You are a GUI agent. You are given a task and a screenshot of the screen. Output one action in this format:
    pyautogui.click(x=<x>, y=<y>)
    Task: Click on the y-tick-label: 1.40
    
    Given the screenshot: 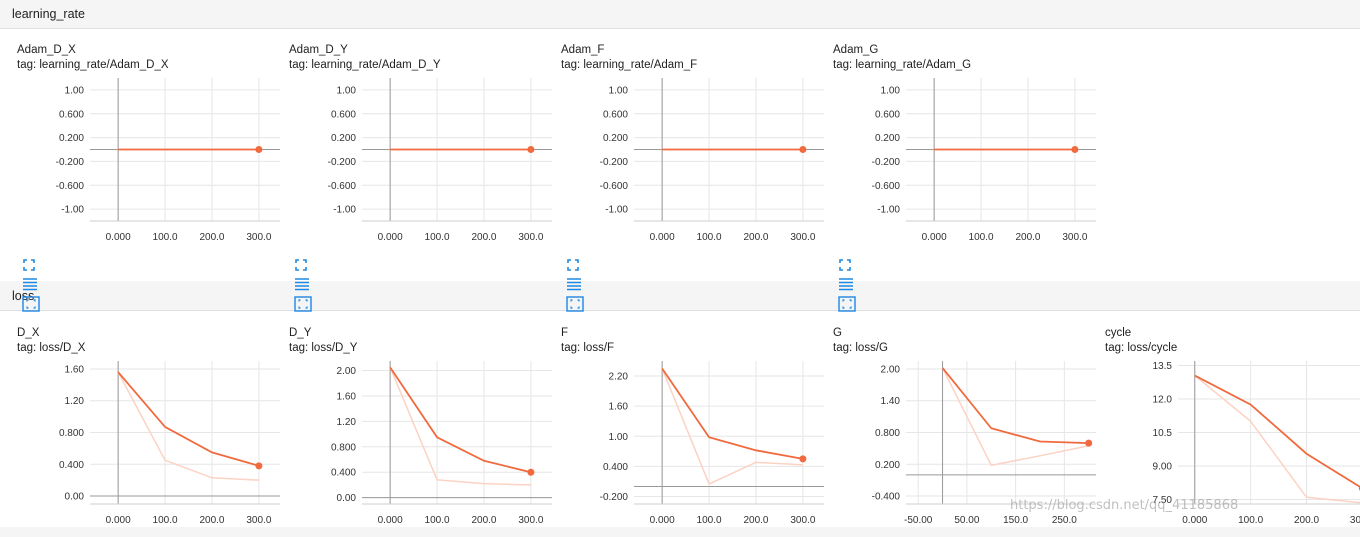 What is the action you would take?
    pyautogui.click(x=891, y=401)
    